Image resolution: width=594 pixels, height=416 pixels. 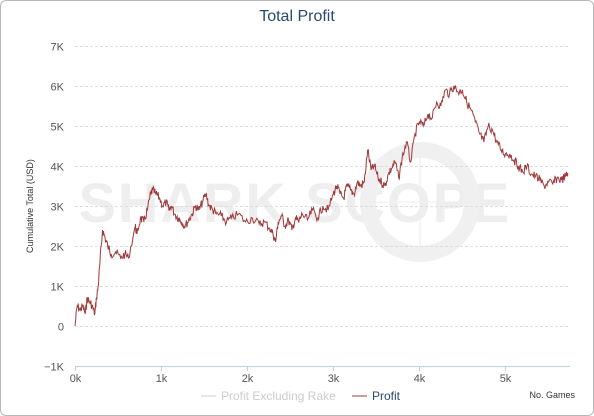 What do you see at coordinates (58, 288) in the screenshot?
I see `y-tick-label: 1K` at bounding box center [58, 288].